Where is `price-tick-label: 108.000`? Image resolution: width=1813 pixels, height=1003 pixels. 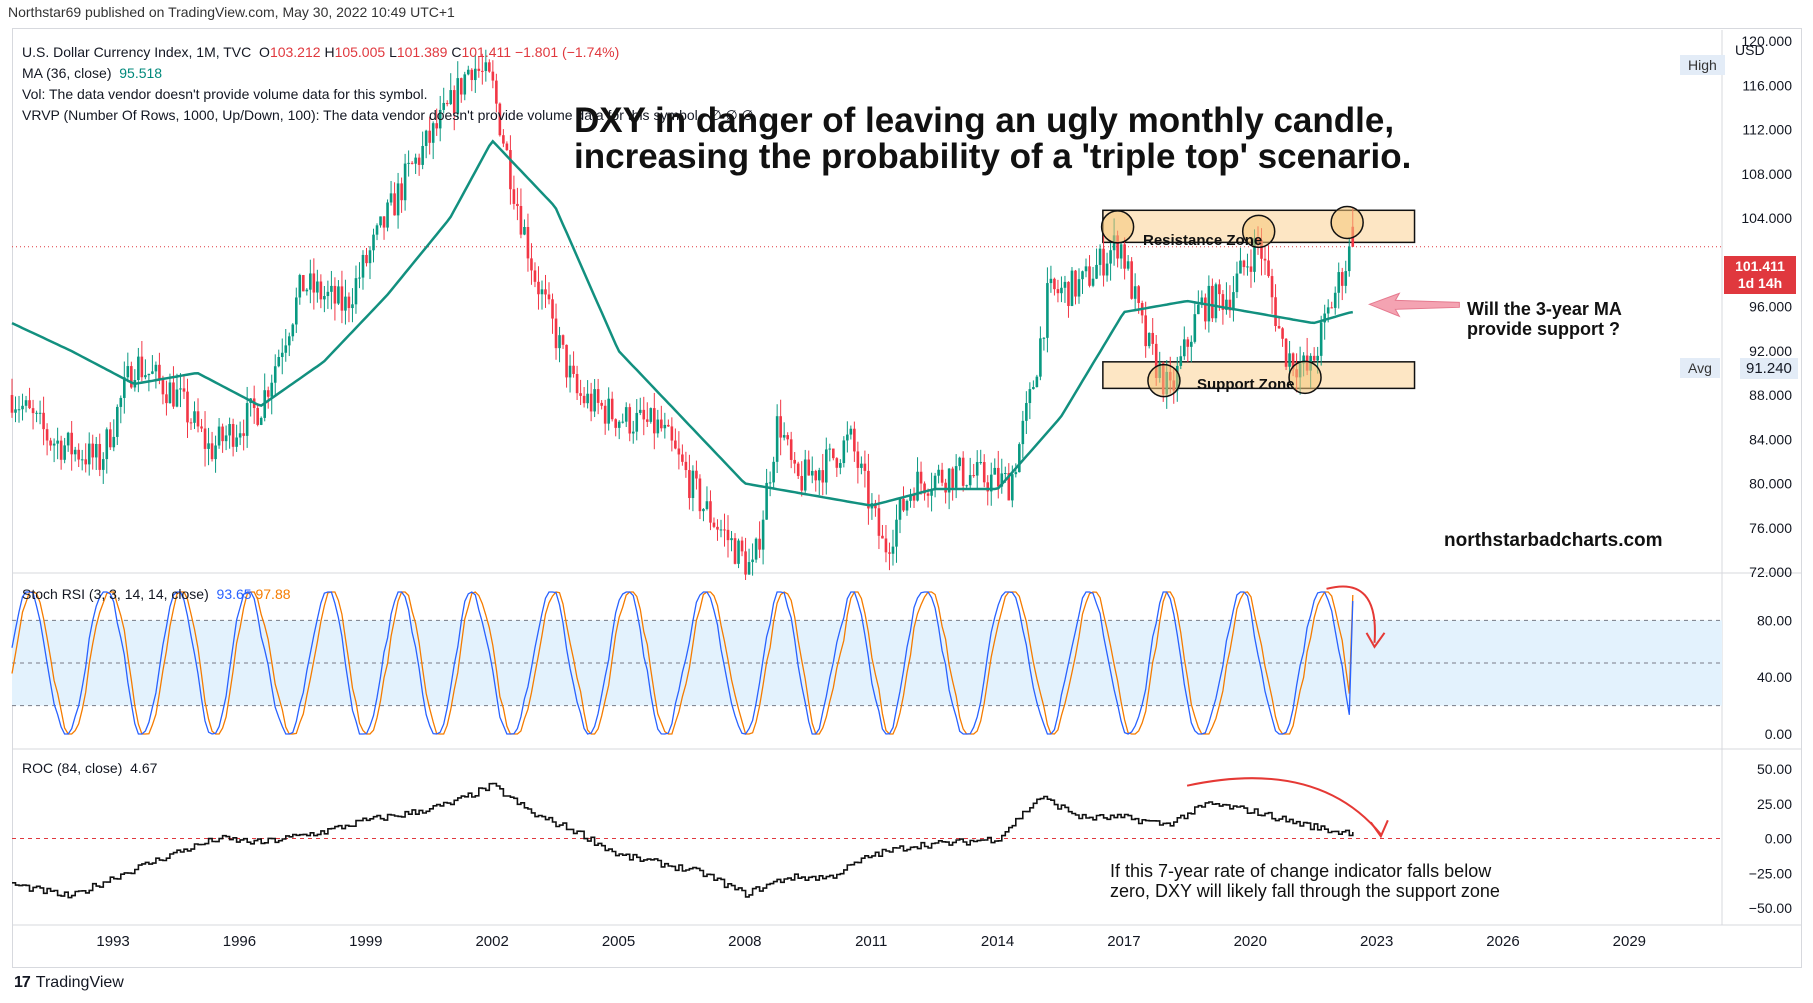
price-tick-label: 108.000 is located at coordinates (1766, 174).